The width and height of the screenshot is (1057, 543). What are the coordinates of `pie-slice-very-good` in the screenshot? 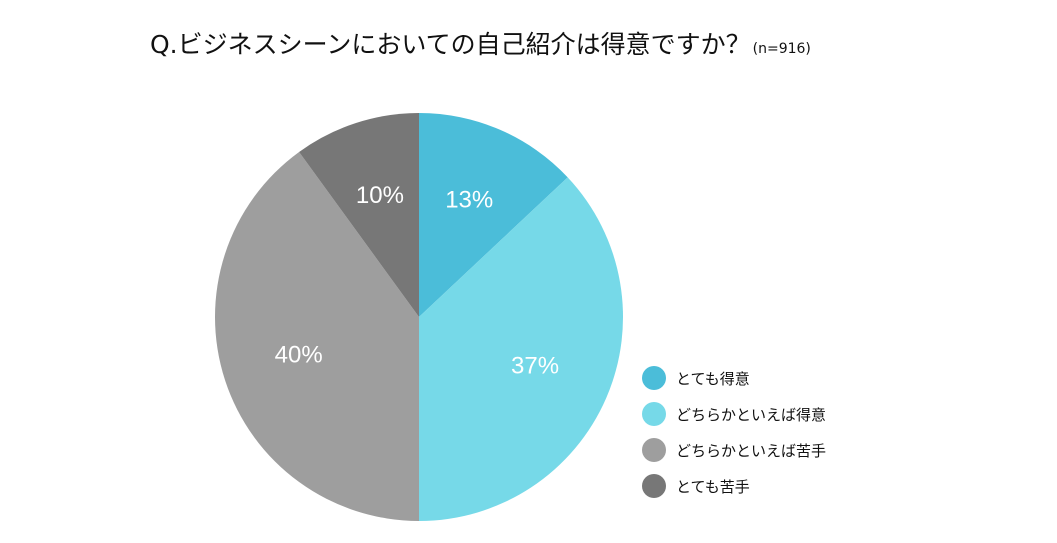 It's located at (493, 215).